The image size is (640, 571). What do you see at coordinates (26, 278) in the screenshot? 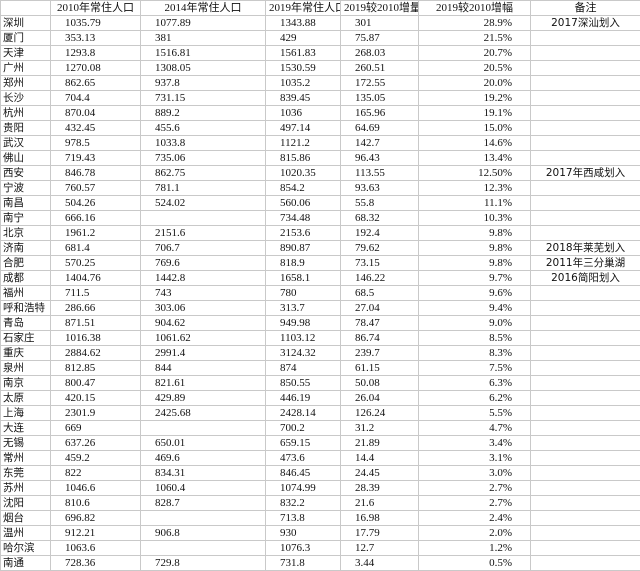
I see `city-cell: 成都` at bounding box center [26, 278].